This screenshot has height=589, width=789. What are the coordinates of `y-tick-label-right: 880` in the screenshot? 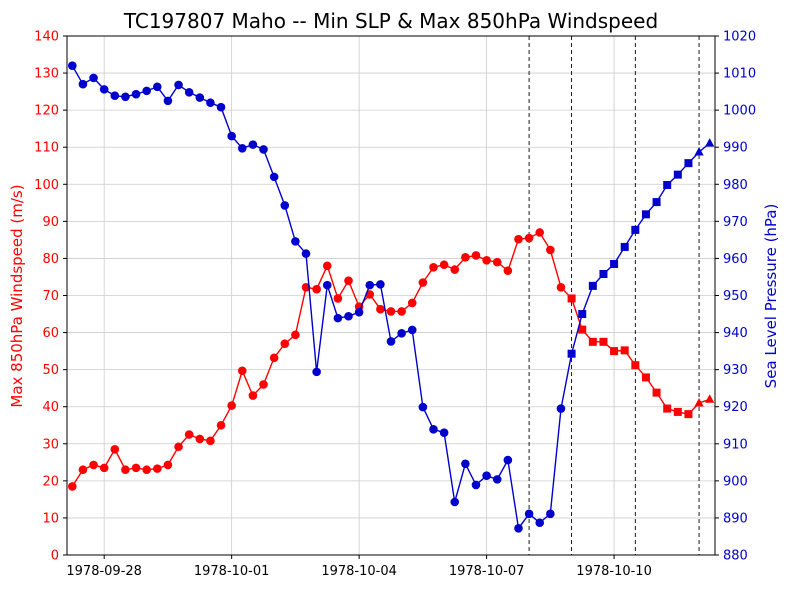 It's located at (735, 556).